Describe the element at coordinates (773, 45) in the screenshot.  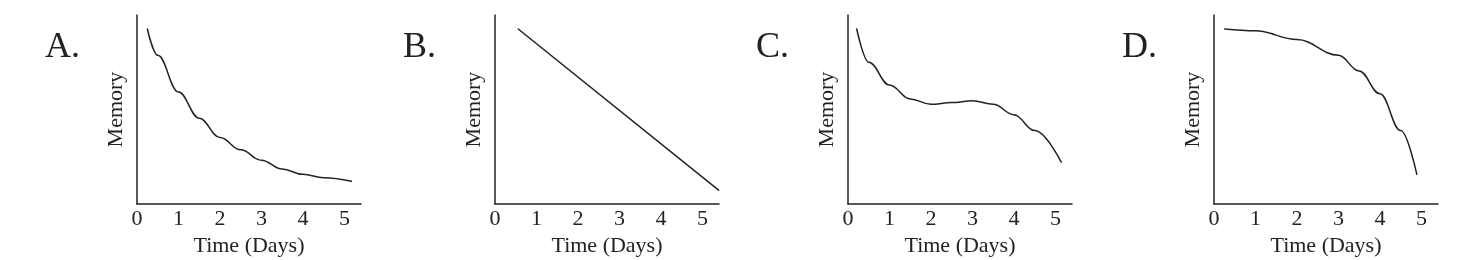
I see `chart-title: C.` at that location.